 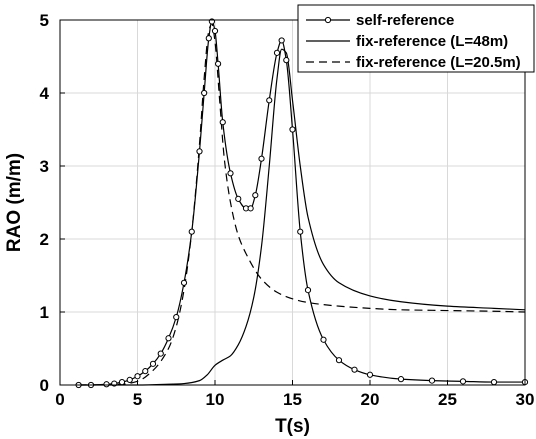 I want to click on x-tick-label: 5, so click(x=137, y=399).